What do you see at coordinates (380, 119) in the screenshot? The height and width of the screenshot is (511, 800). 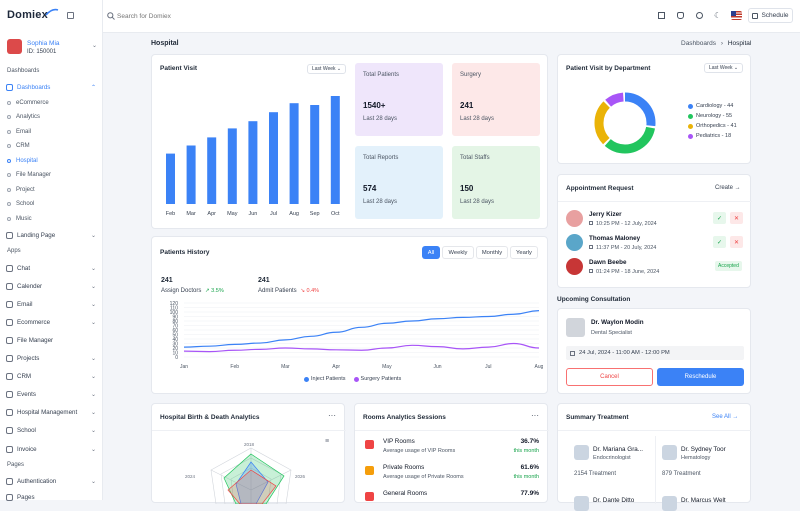 I see `stat-period: Last 28 days` at bounding box center [380, 119].